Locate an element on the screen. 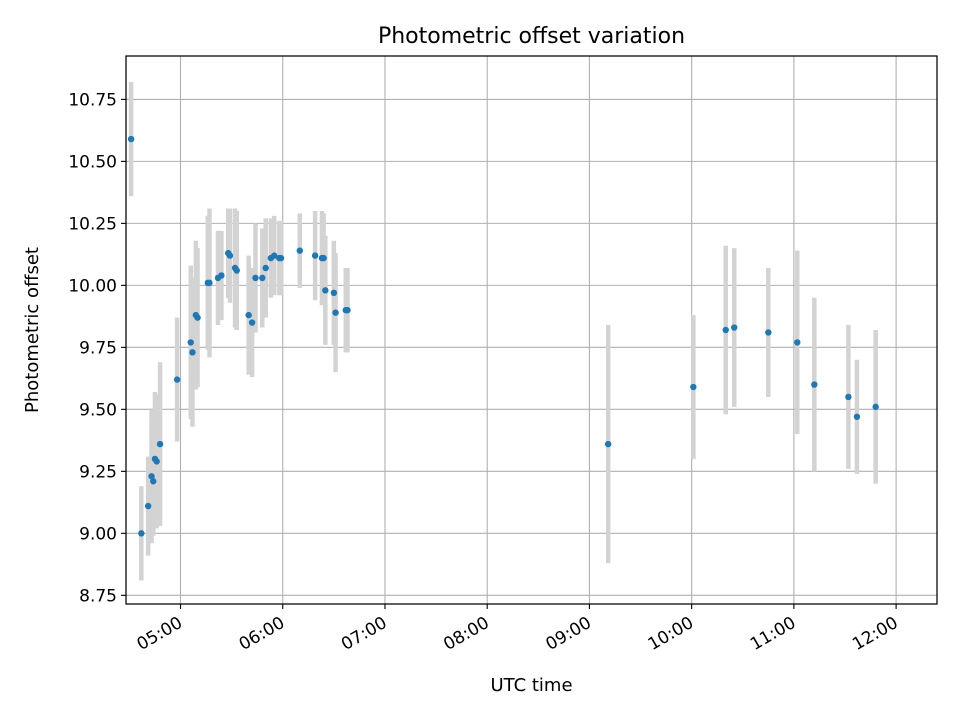 Image resolution: width=960 pixels, height=720 pixels. y-tick-label: 9.50 is located at coordinates (98, 410).